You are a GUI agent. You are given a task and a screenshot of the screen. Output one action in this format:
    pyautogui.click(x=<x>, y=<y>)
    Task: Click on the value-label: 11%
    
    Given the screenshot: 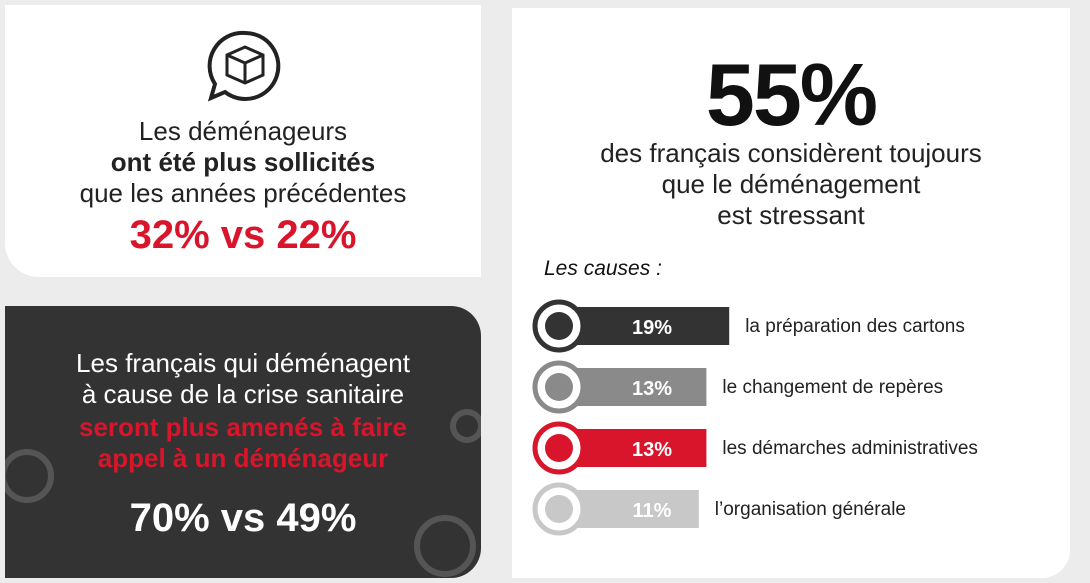 What is the action you would take?
    pyautogui.click(x=652, y=511)
    